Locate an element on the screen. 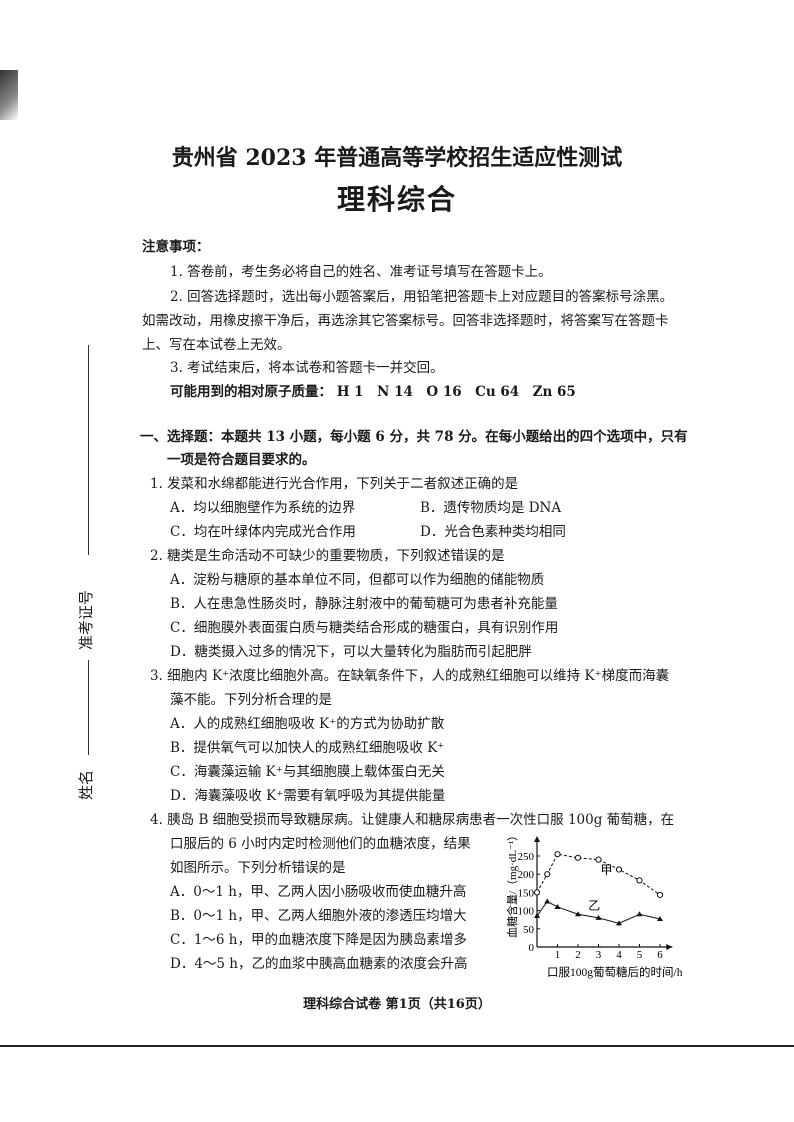 Image resolution: width=794 pixels, height=1122 pixels. note-item: 3. 考试结束后，将本试卷和答题卡一并交回。 is located at coordinates (307, 368).